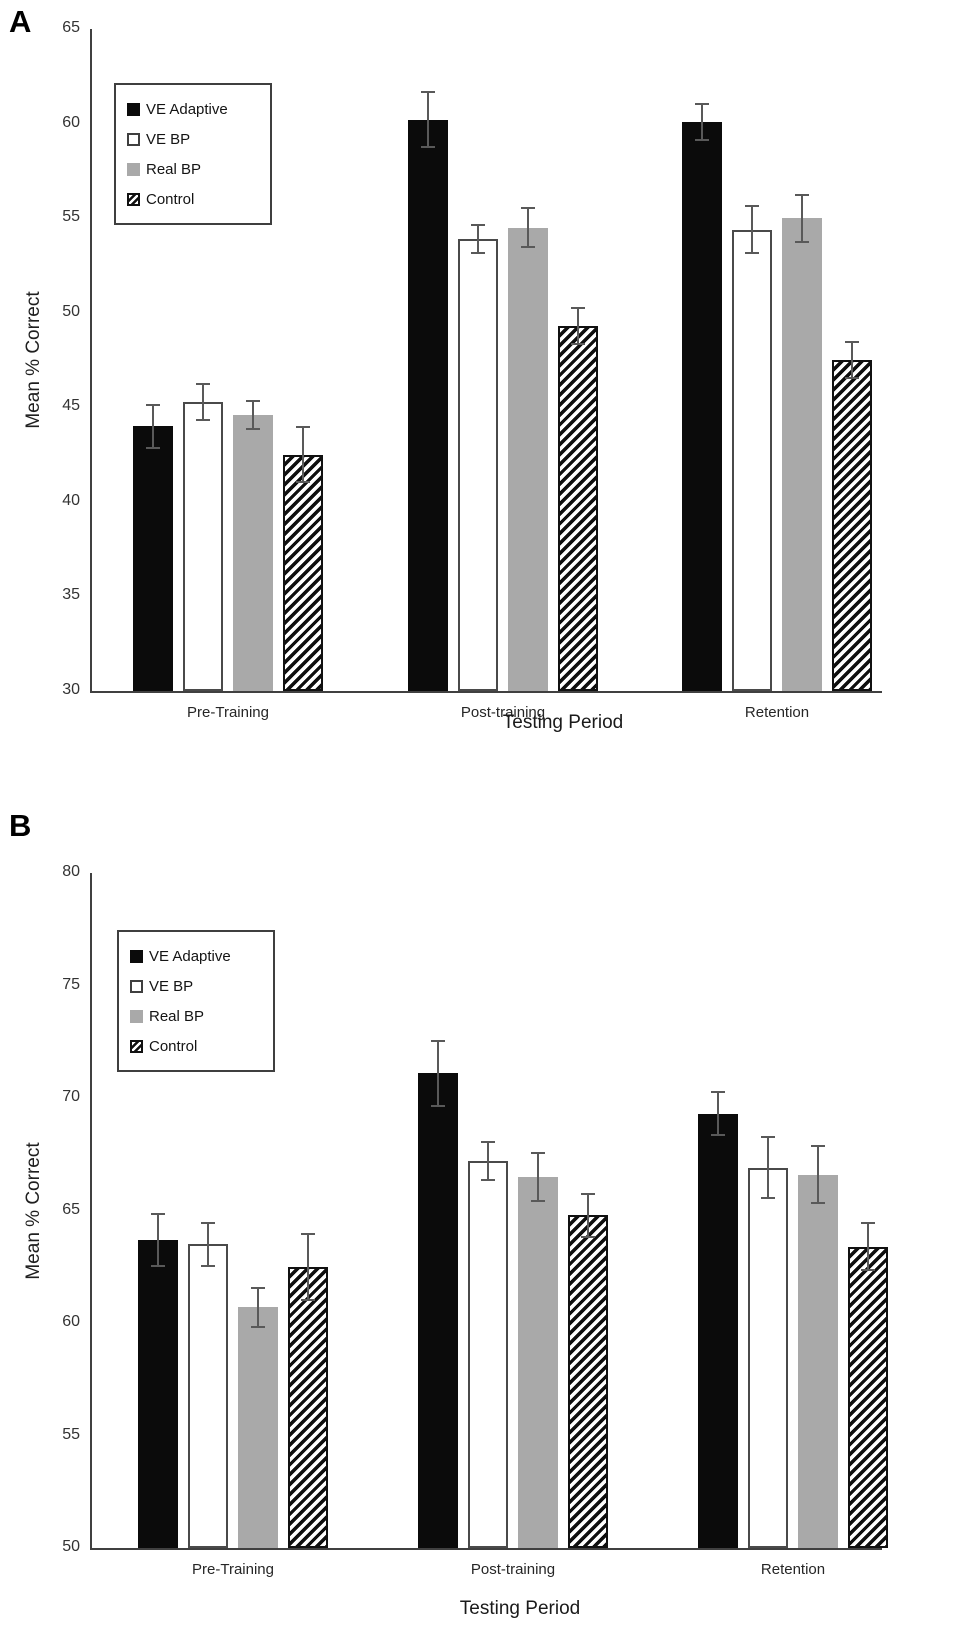 The width and height of the screenshot is (960, 1635). What do you see at coordinates (173, 1046) in the screenshot?
I see `legend-label: Control` at bounding box center [173, 1046].